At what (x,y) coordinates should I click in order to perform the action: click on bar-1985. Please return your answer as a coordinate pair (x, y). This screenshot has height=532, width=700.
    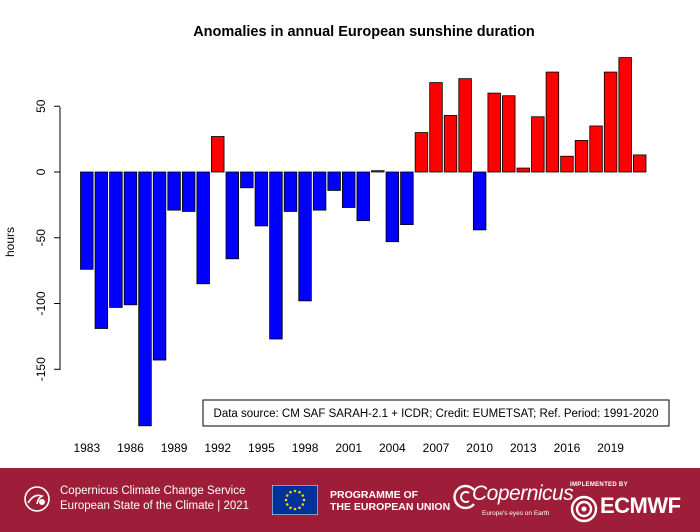
    Looking at the image, I should click on (116, 239).